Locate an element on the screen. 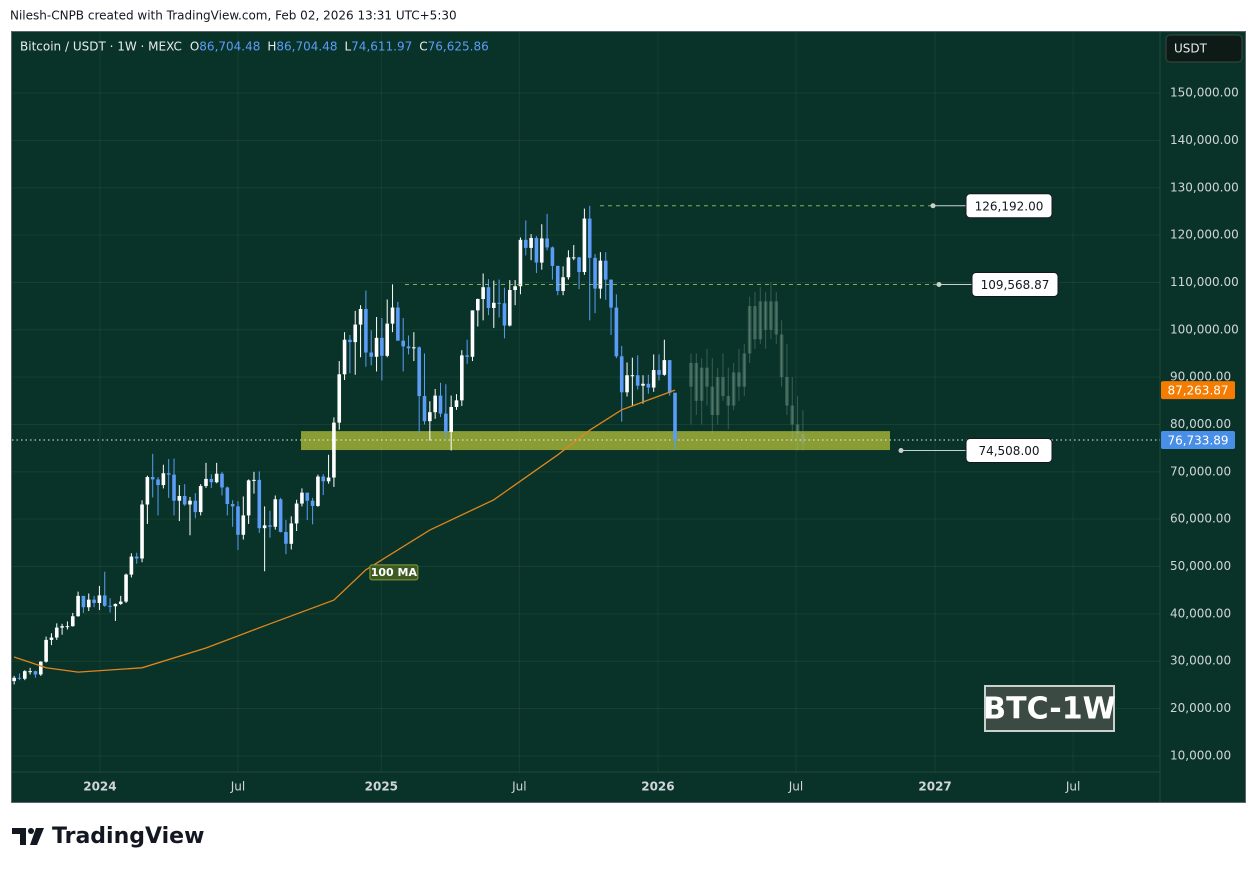 The width and height of the screenshot is (1258, 871). brand-name: TradingView is located at coordinates (128, 836).